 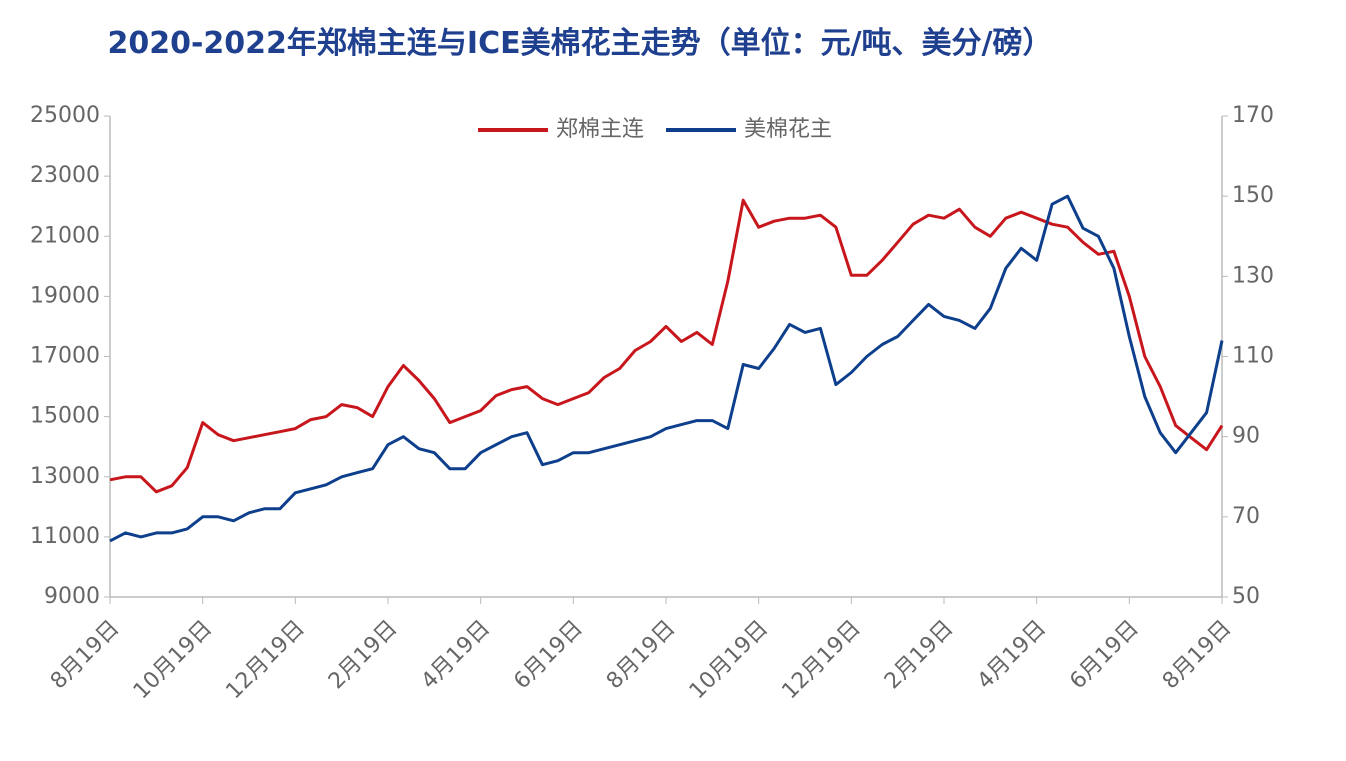 I want to click on y2-tick-label: 90, so click(x=1246, y=436).